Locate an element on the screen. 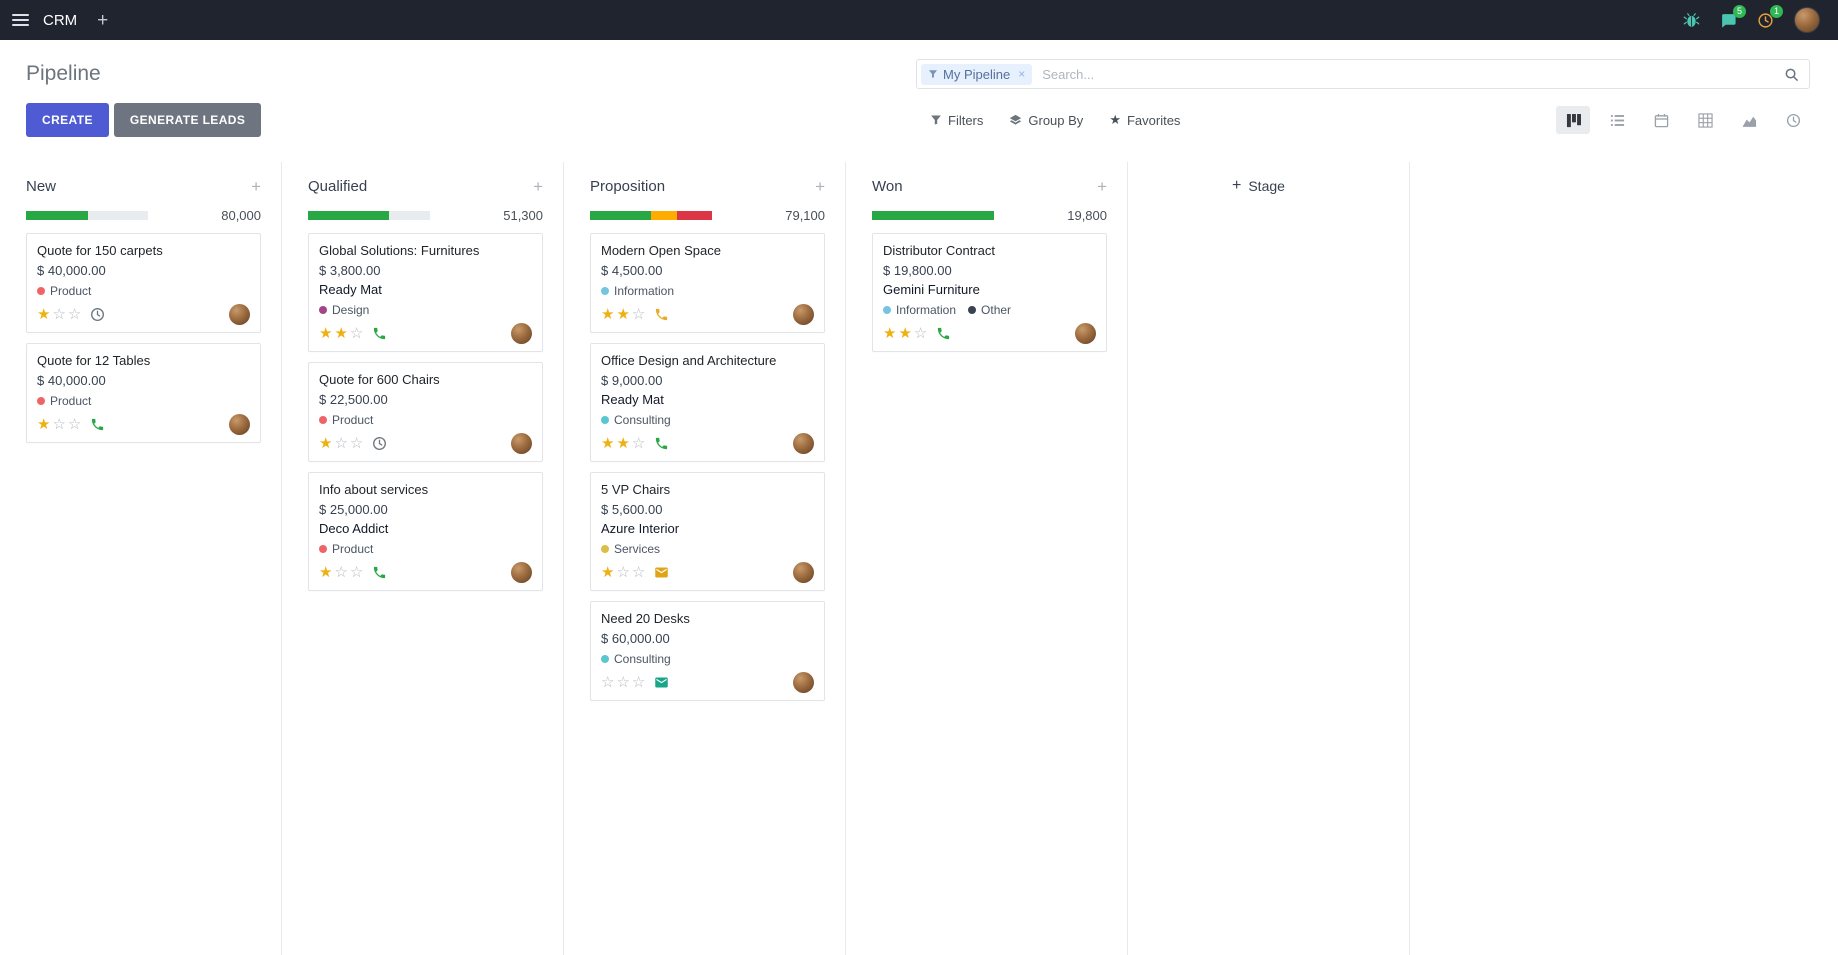  column-title: Qualified is located at coordinates (338, 186).